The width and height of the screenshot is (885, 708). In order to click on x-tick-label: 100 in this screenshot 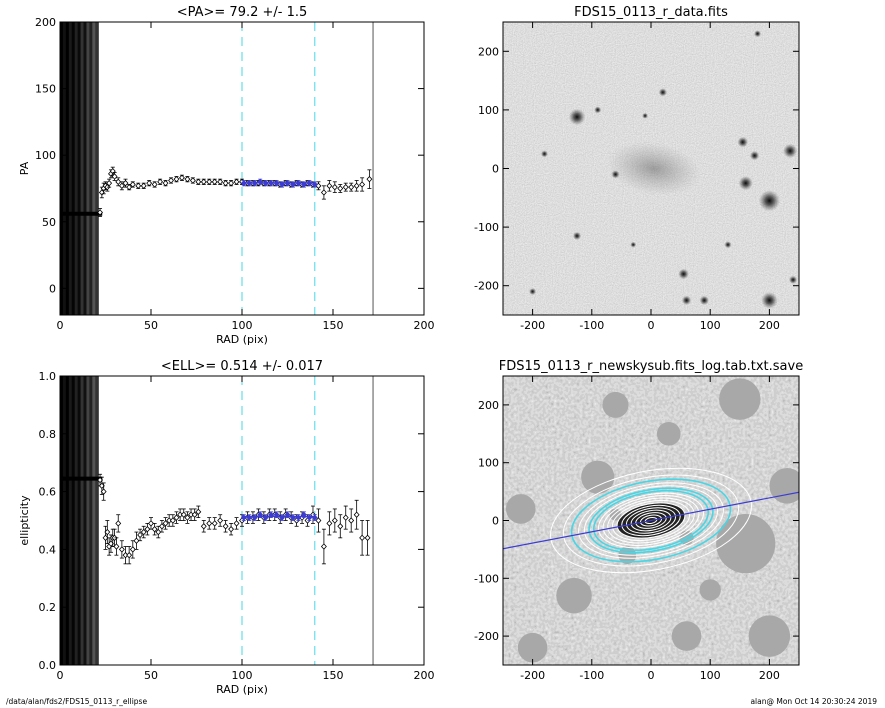, I will do `click(710, 675)`.